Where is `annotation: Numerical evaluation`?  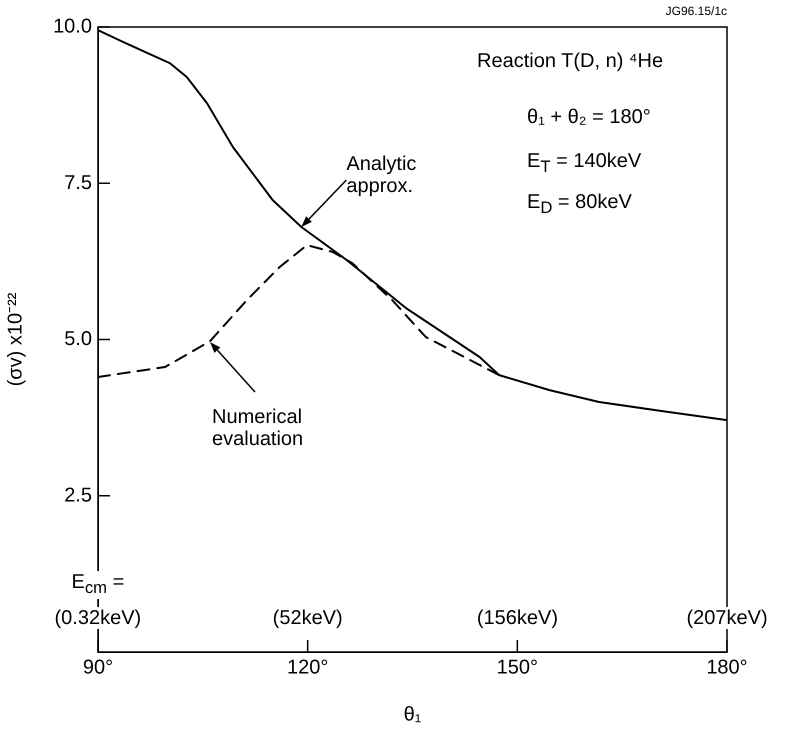 annotation: Numerical evaluation is located at coordinates (258, 428).